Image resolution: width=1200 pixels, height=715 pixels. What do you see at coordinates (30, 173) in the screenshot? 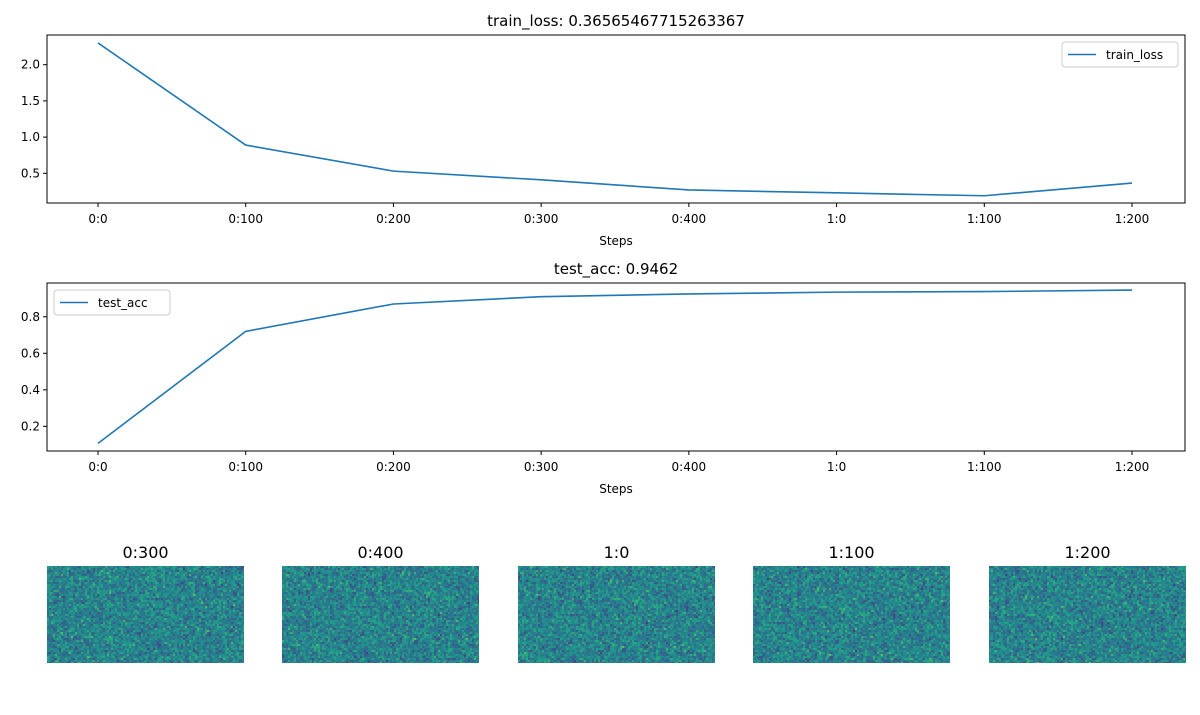
I see `y-tick-label: 0.5` at bounding box center [30, 173].